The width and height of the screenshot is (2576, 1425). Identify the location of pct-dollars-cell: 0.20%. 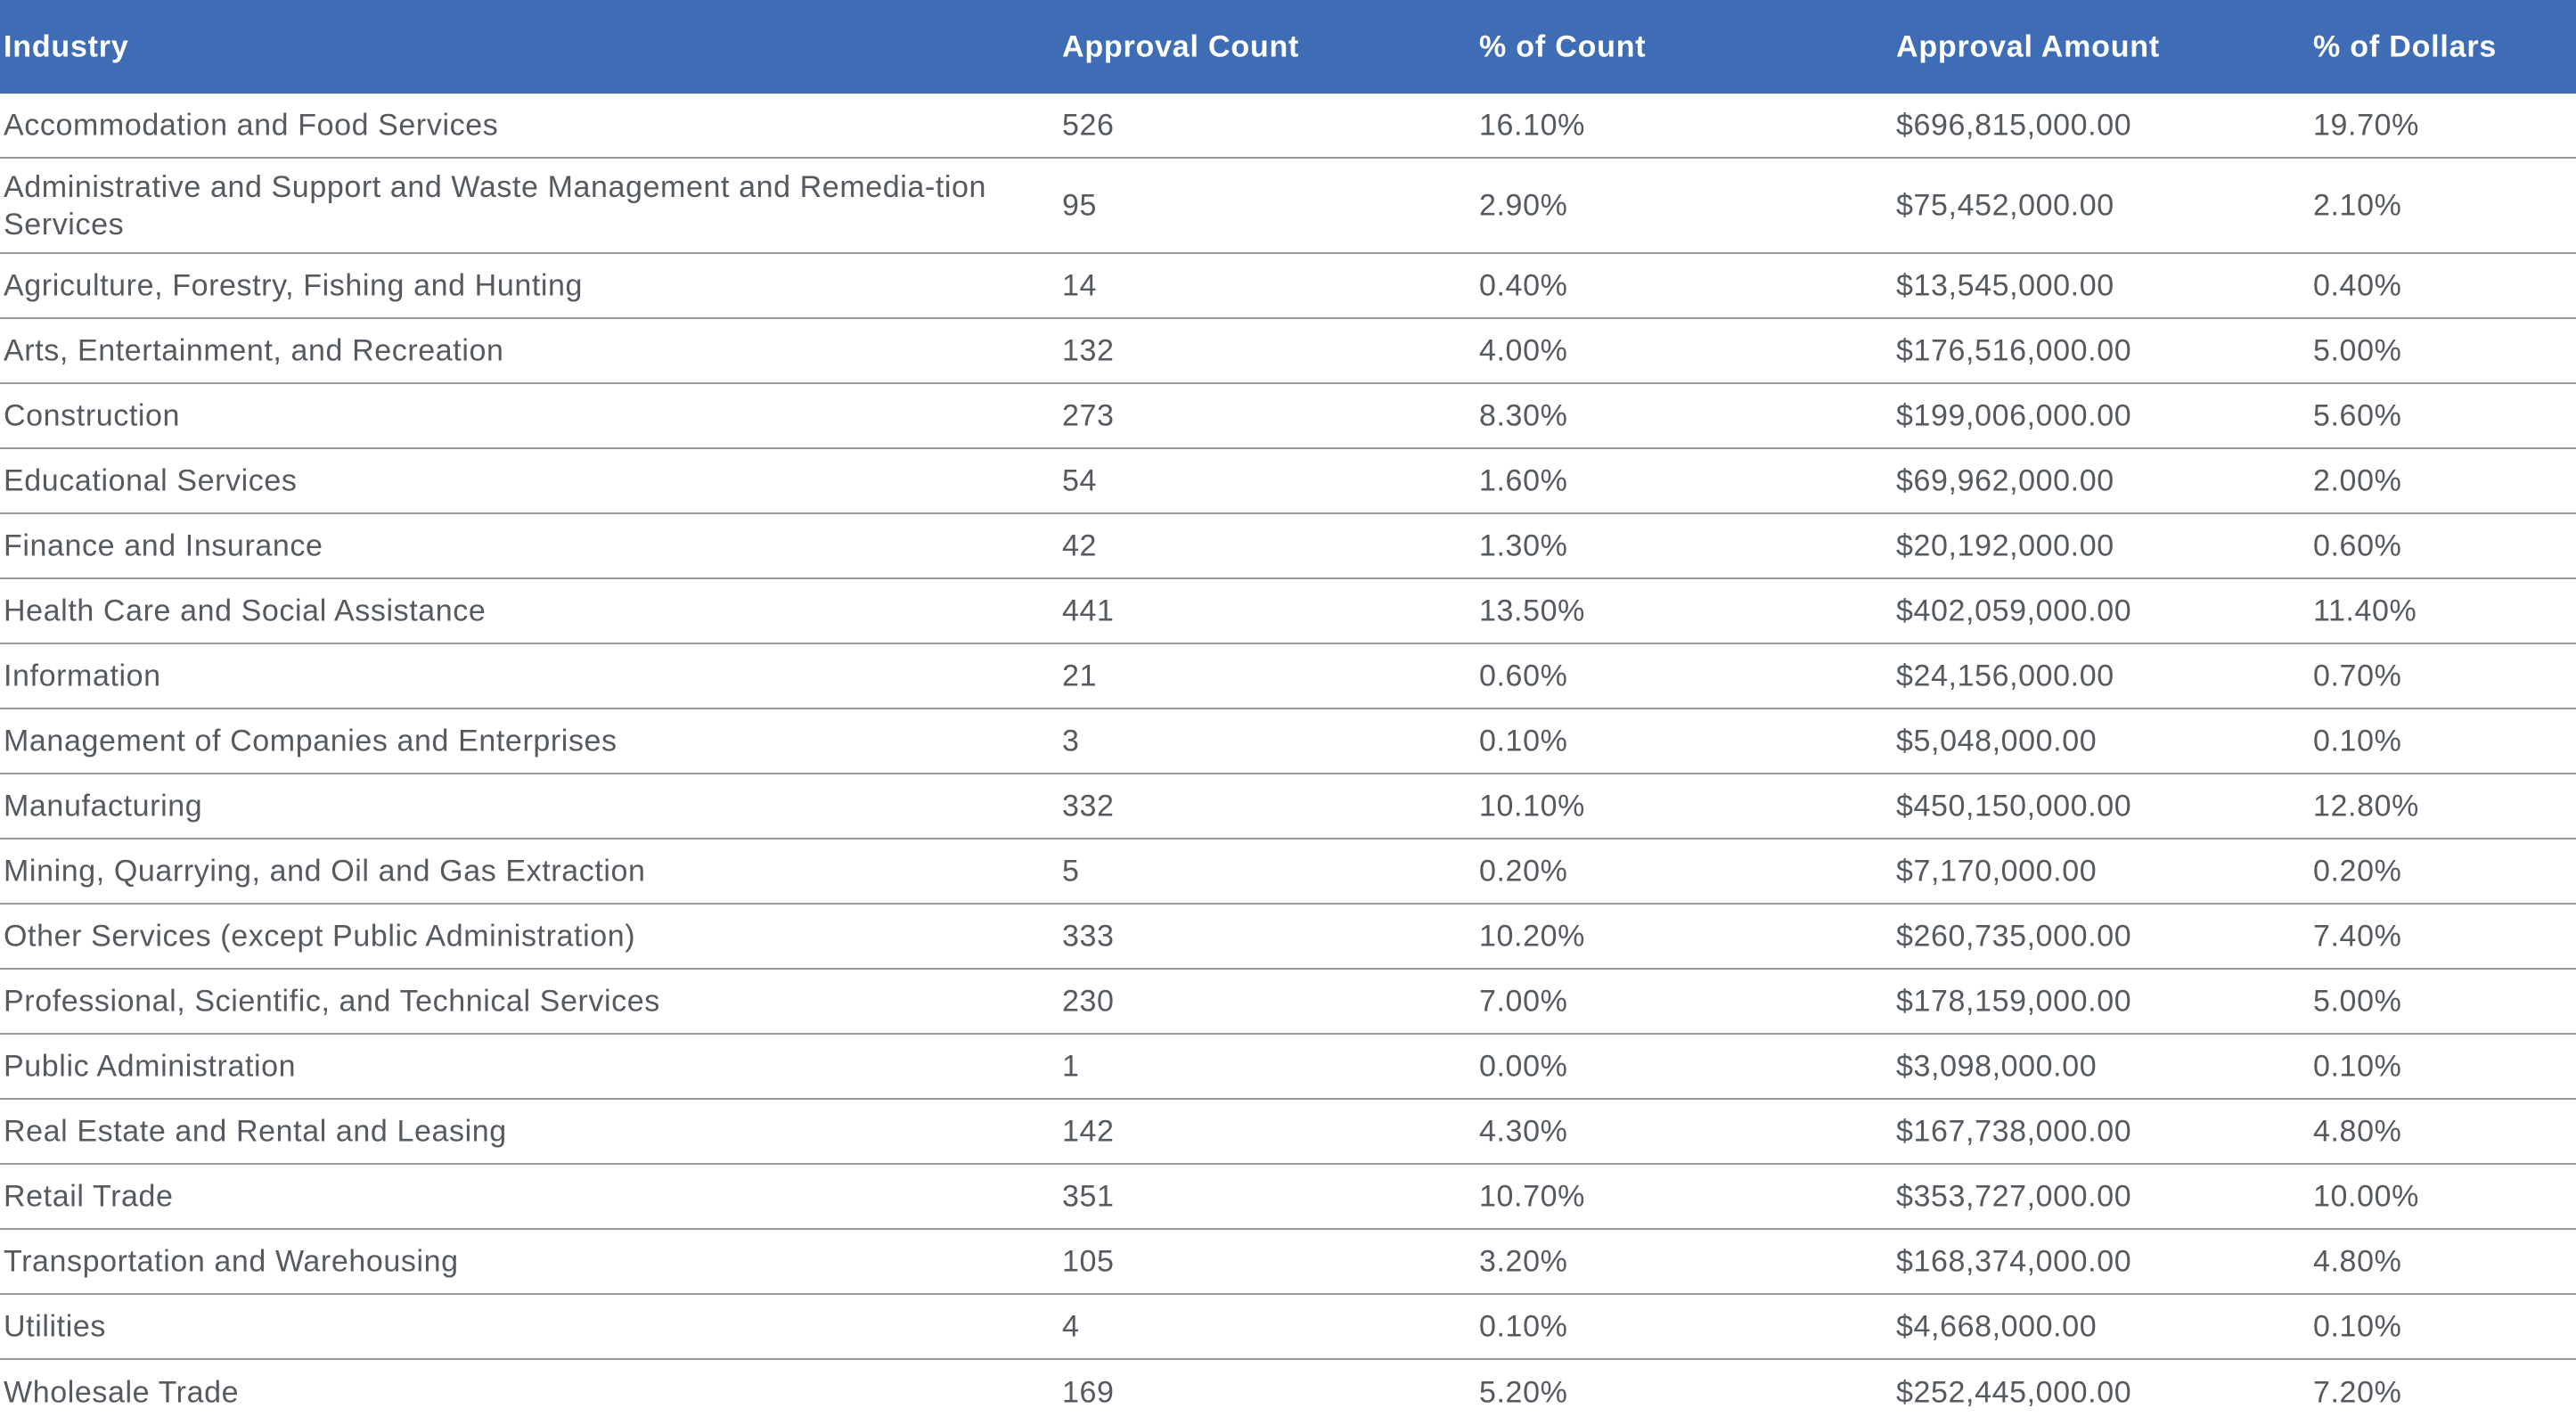
(2357, 871).